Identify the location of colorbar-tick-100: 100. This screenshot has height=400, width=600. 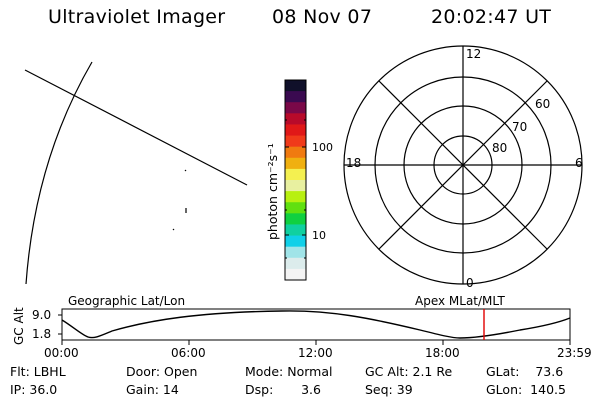
(322, 147).